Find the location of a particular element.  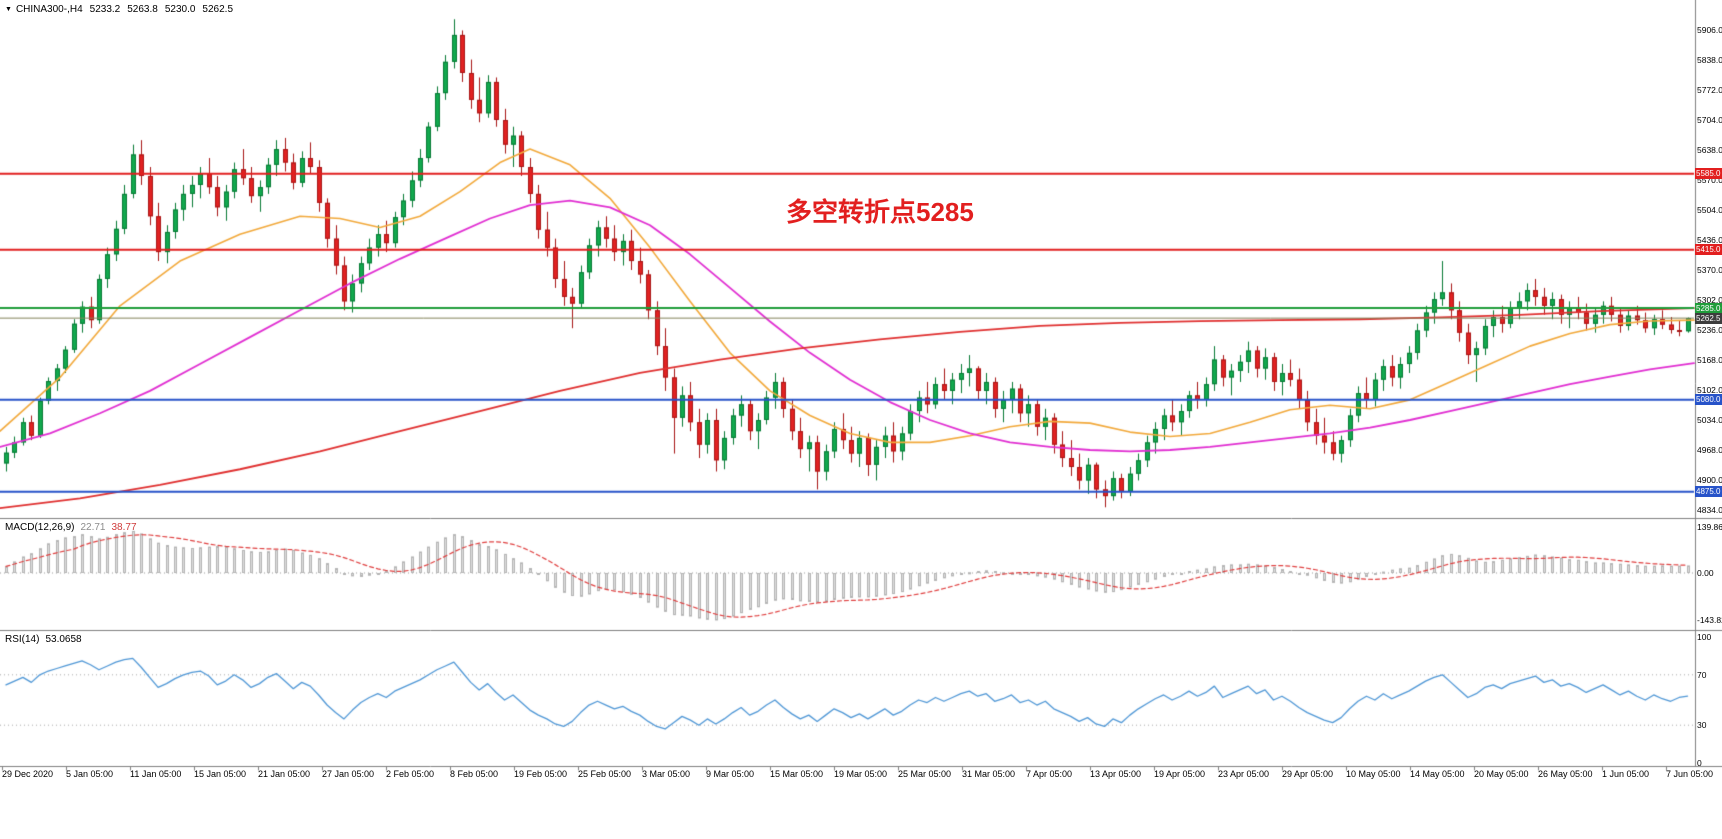

time-axis-label: 15 Mar 05:00 is located at coordinates (797, 774).